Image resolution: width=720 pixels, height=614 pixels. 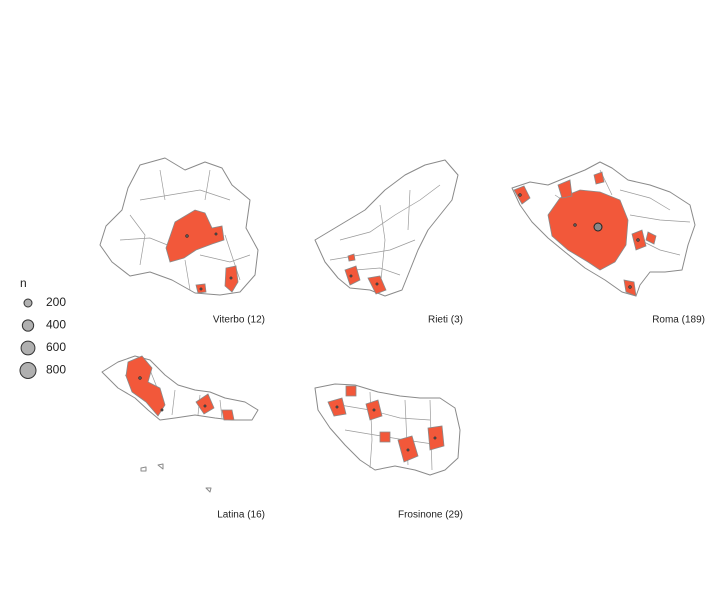 I want to click on legend-title: n, so click(x=23, y=283).